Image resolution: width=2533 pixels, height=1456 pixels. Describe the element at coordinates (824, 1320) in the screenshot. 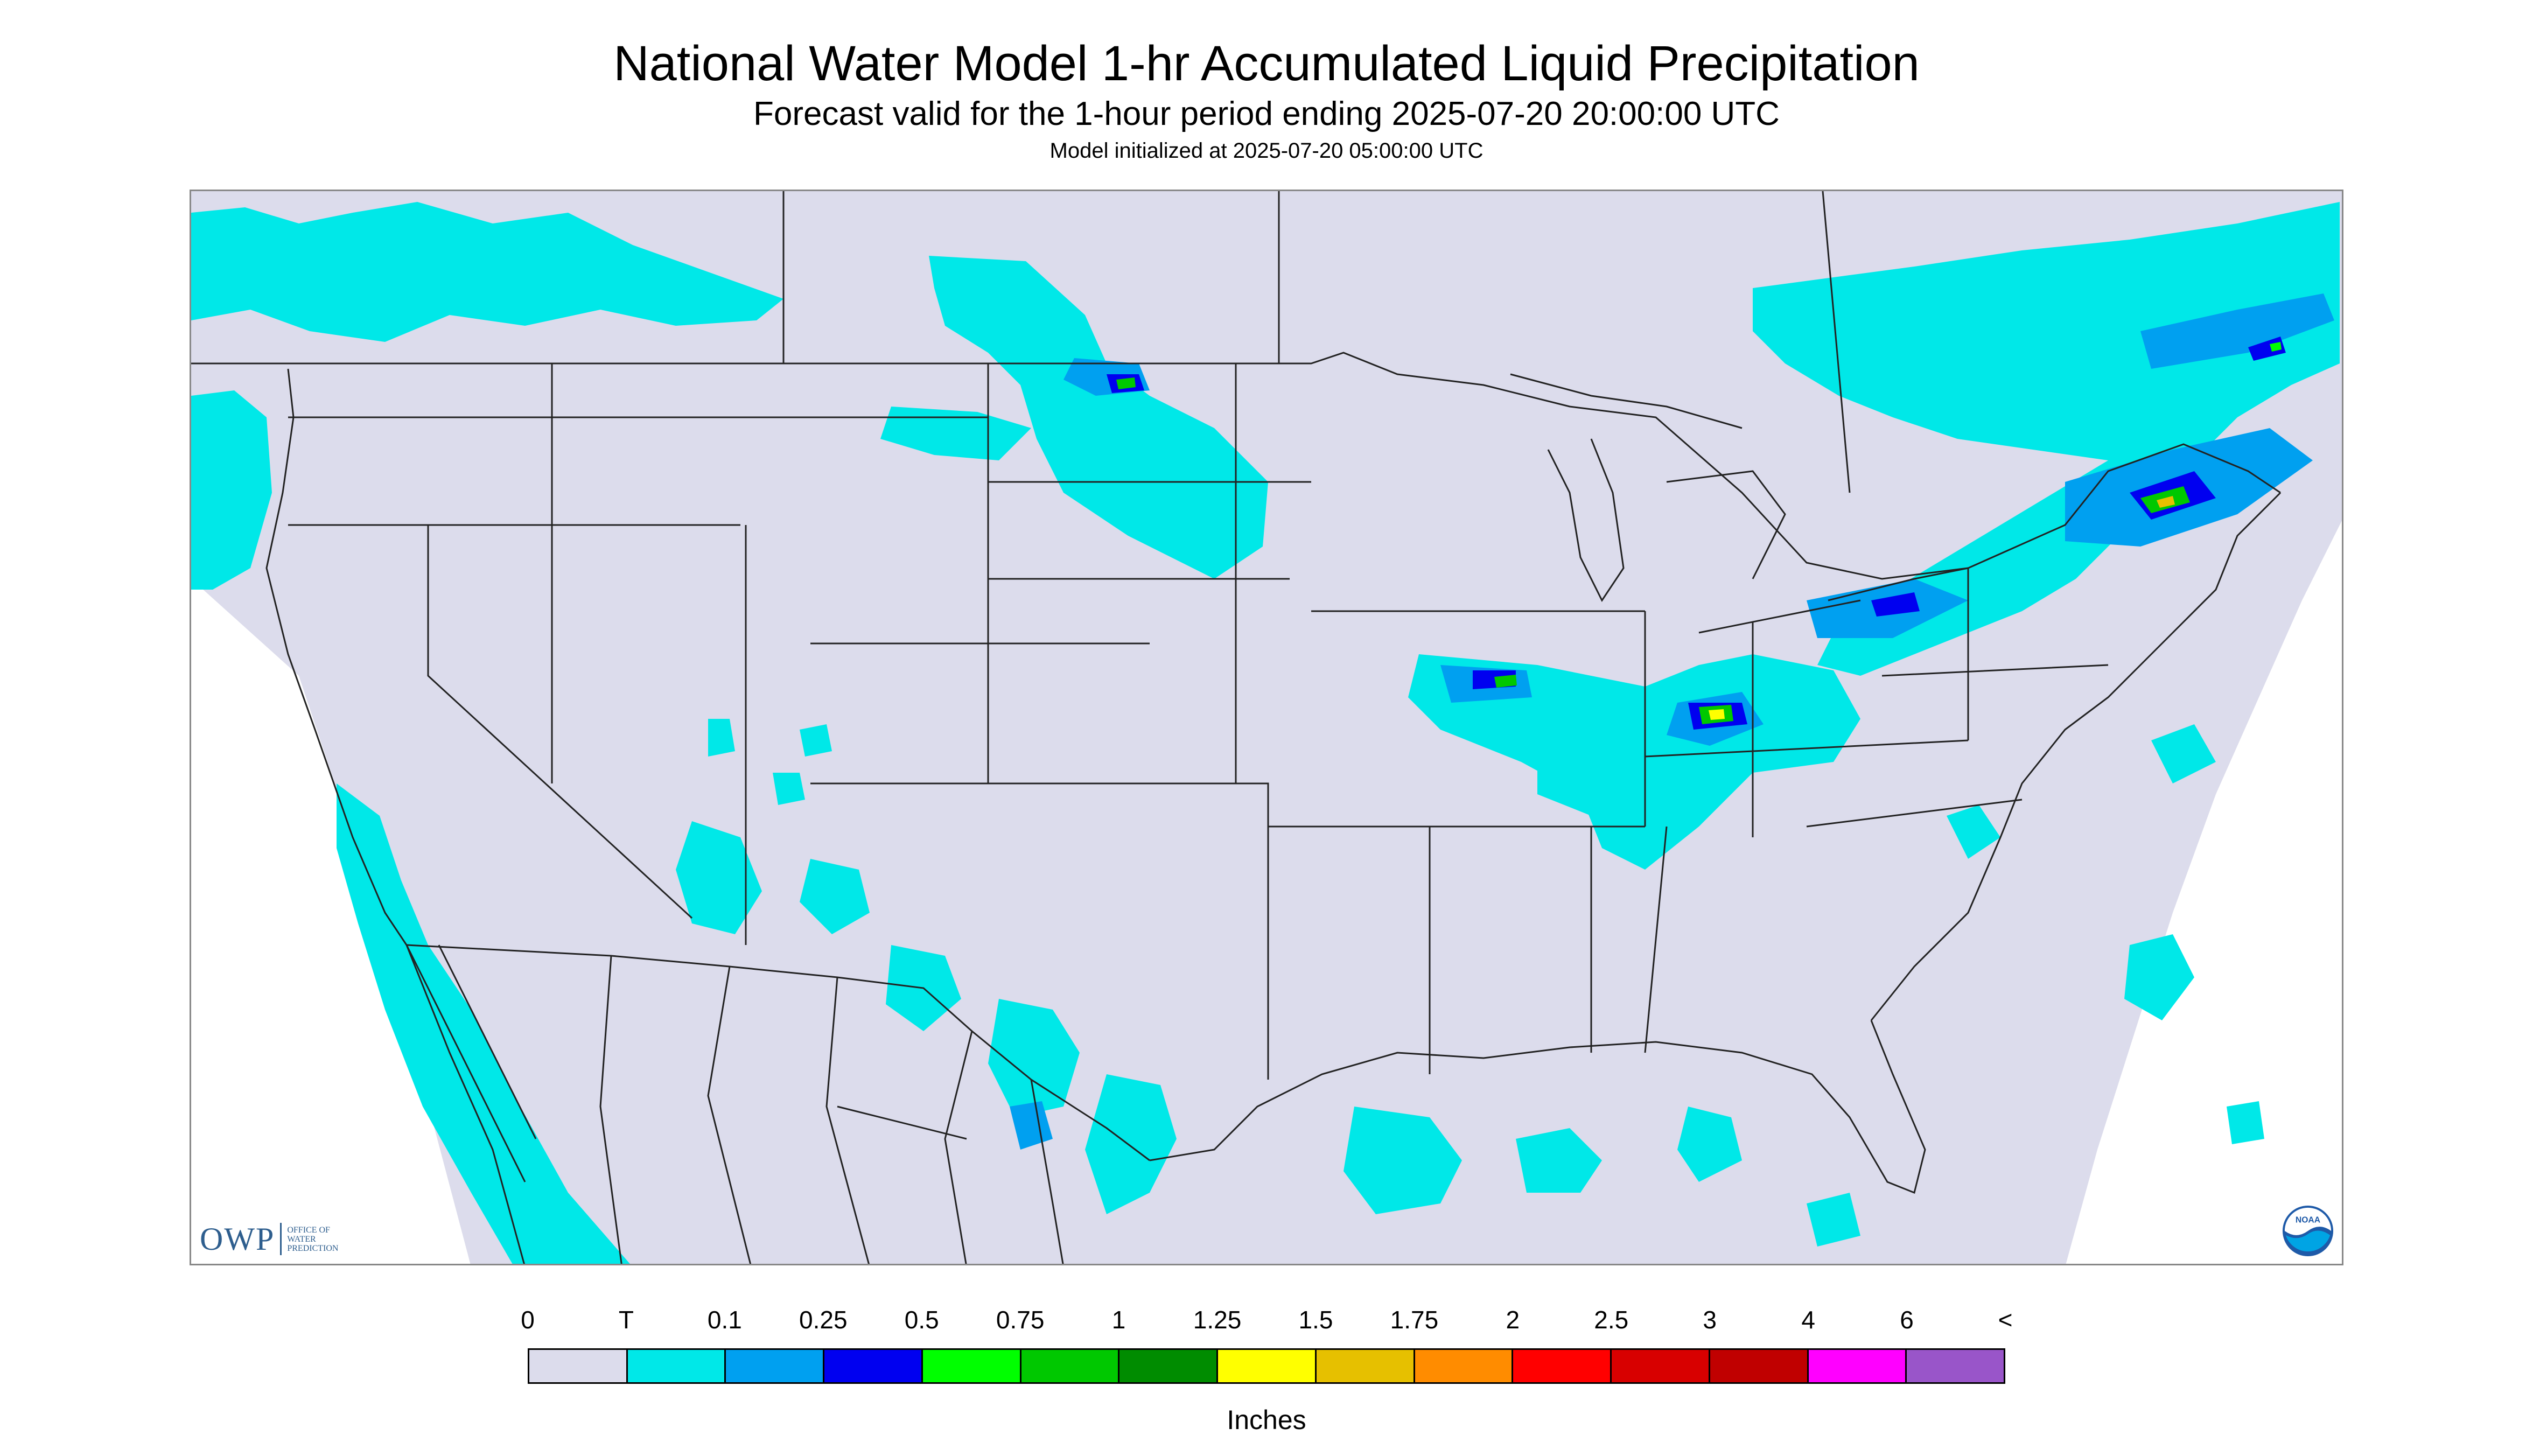

I see `legend-tick-label: 0.25` at that location.